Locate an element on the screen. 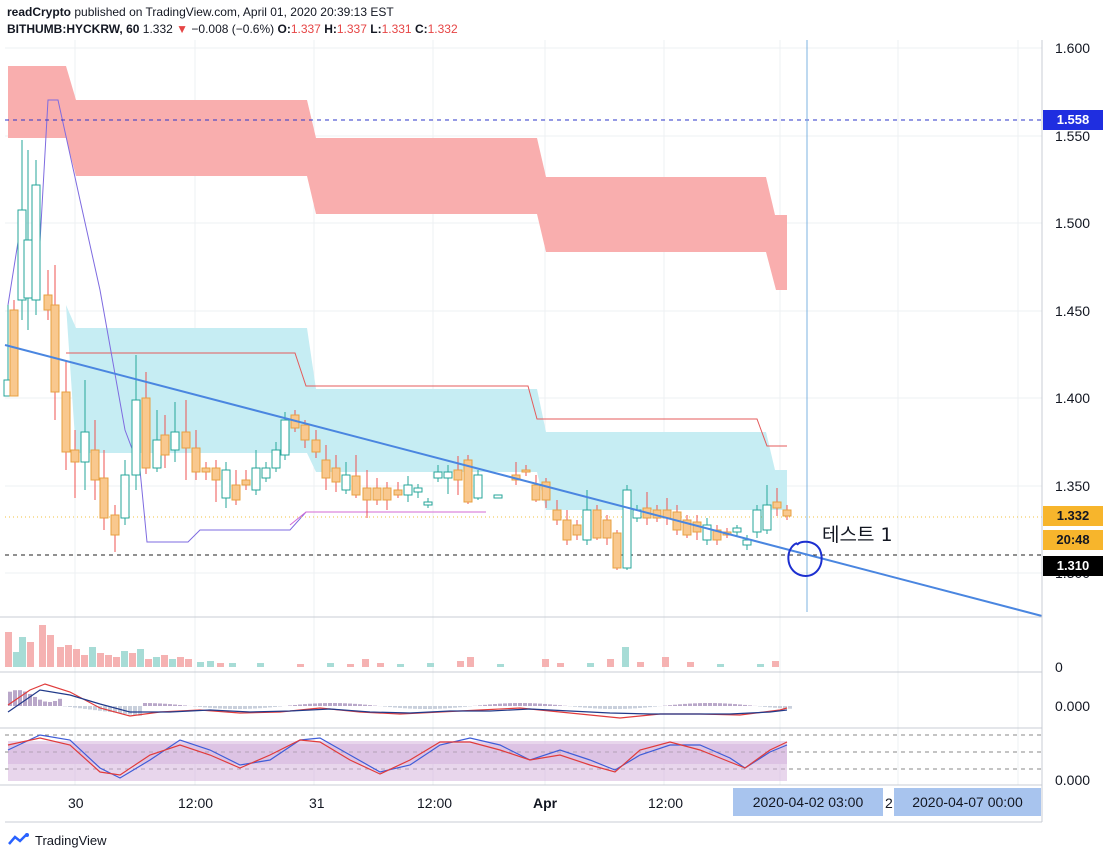  volume-bars is located at coordinates (392, 646).